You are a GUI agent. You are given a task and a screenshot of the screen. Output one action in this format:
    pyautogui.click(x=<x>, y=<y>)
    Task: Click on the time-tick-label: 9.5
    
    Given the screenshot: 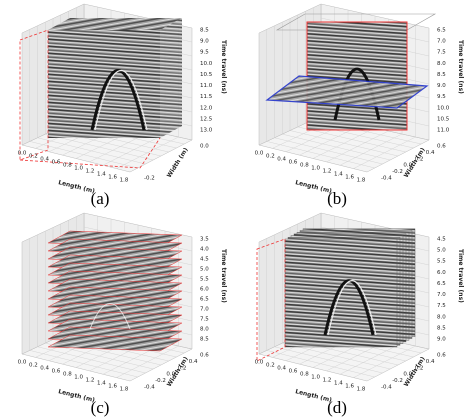 What is the action you would take?
    pyautogui.click(x=204, y=53)
    